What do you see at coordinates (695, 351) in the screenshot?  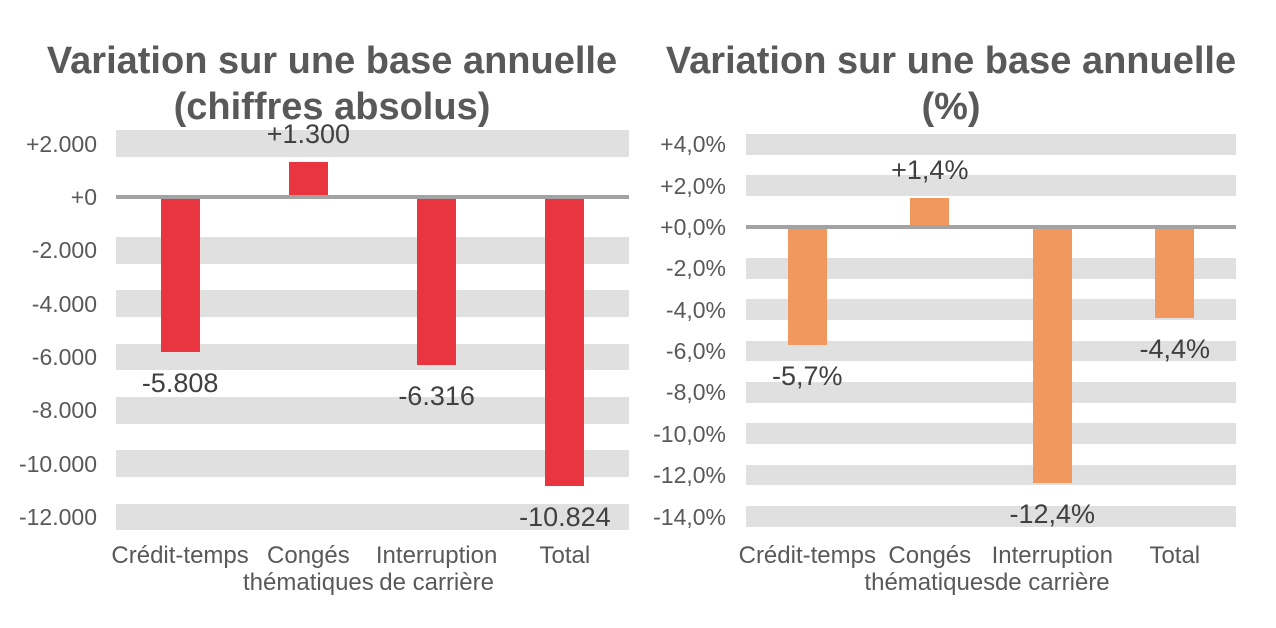 I see `y-tick-label: -6,0%` at bounding box center [695, 351].